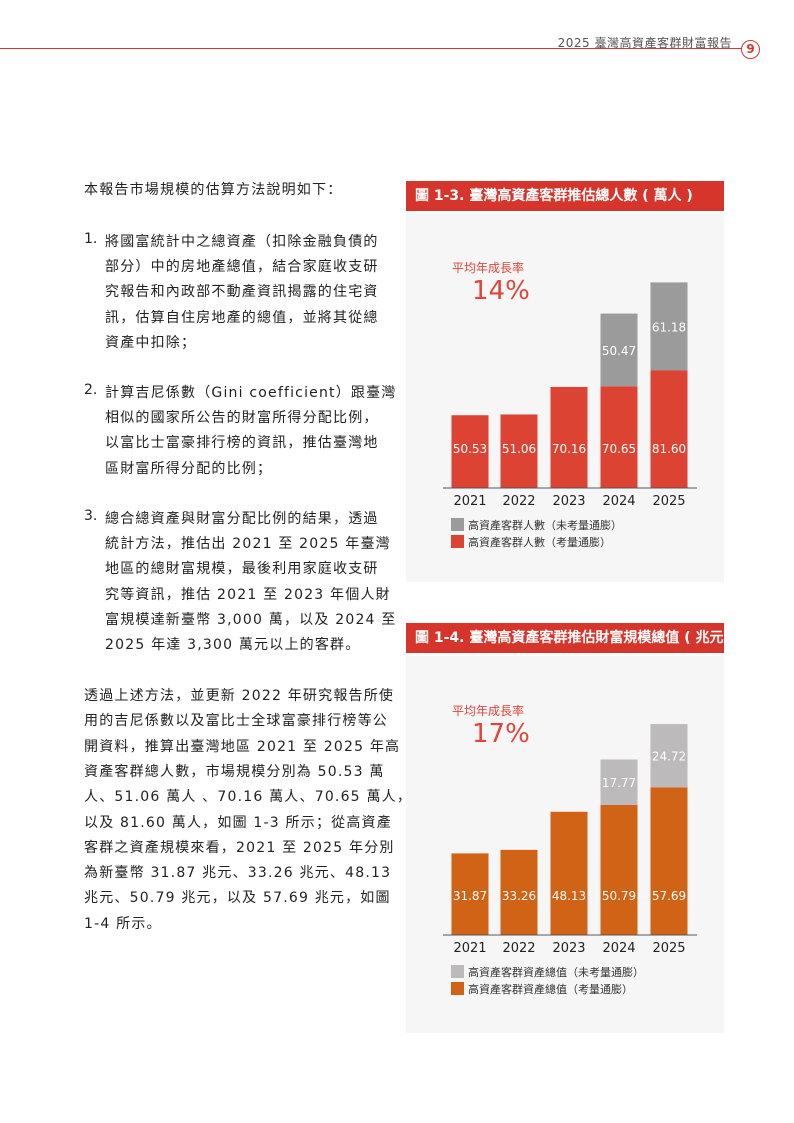  What do you see at coordinates (242, 519) in the screenshot?
I see `list-item-line: 總合總資產與財富分配比例的結果，透過` at bounding box center [242, 519].